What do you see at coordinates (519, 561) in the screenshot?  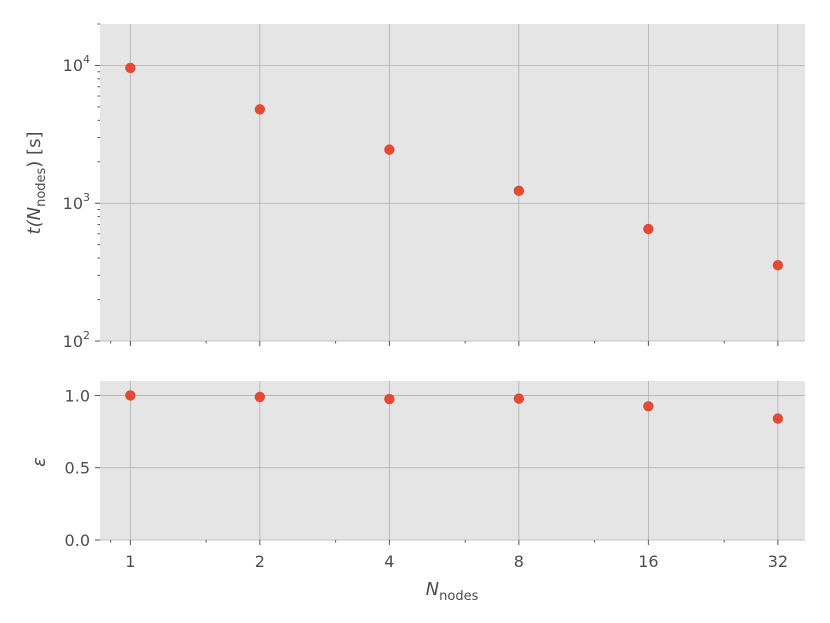 I see `xtick-label-3: 8` at bounding box center [519, 561].